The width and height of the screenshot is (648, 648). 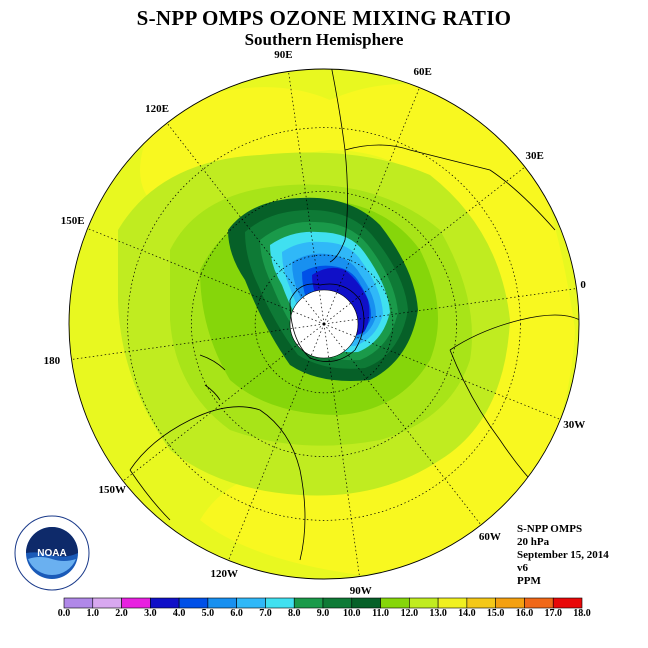 I want to click on longitude-label: 150W, so click(x=112, y=489).